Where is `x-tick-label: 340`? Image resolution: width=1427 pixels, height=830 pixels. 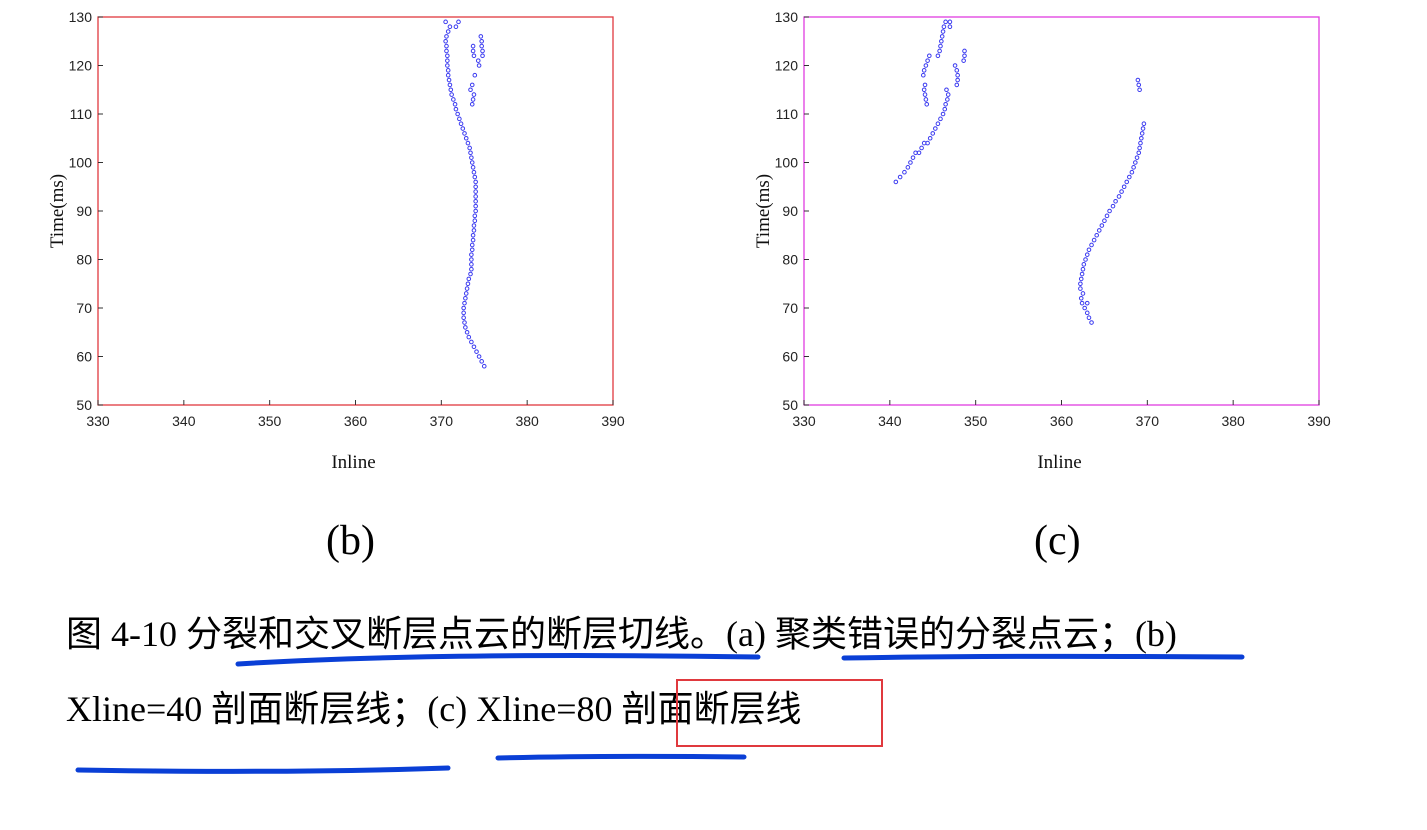
x-tick-label: 340 is located at coordinates (184, 421).